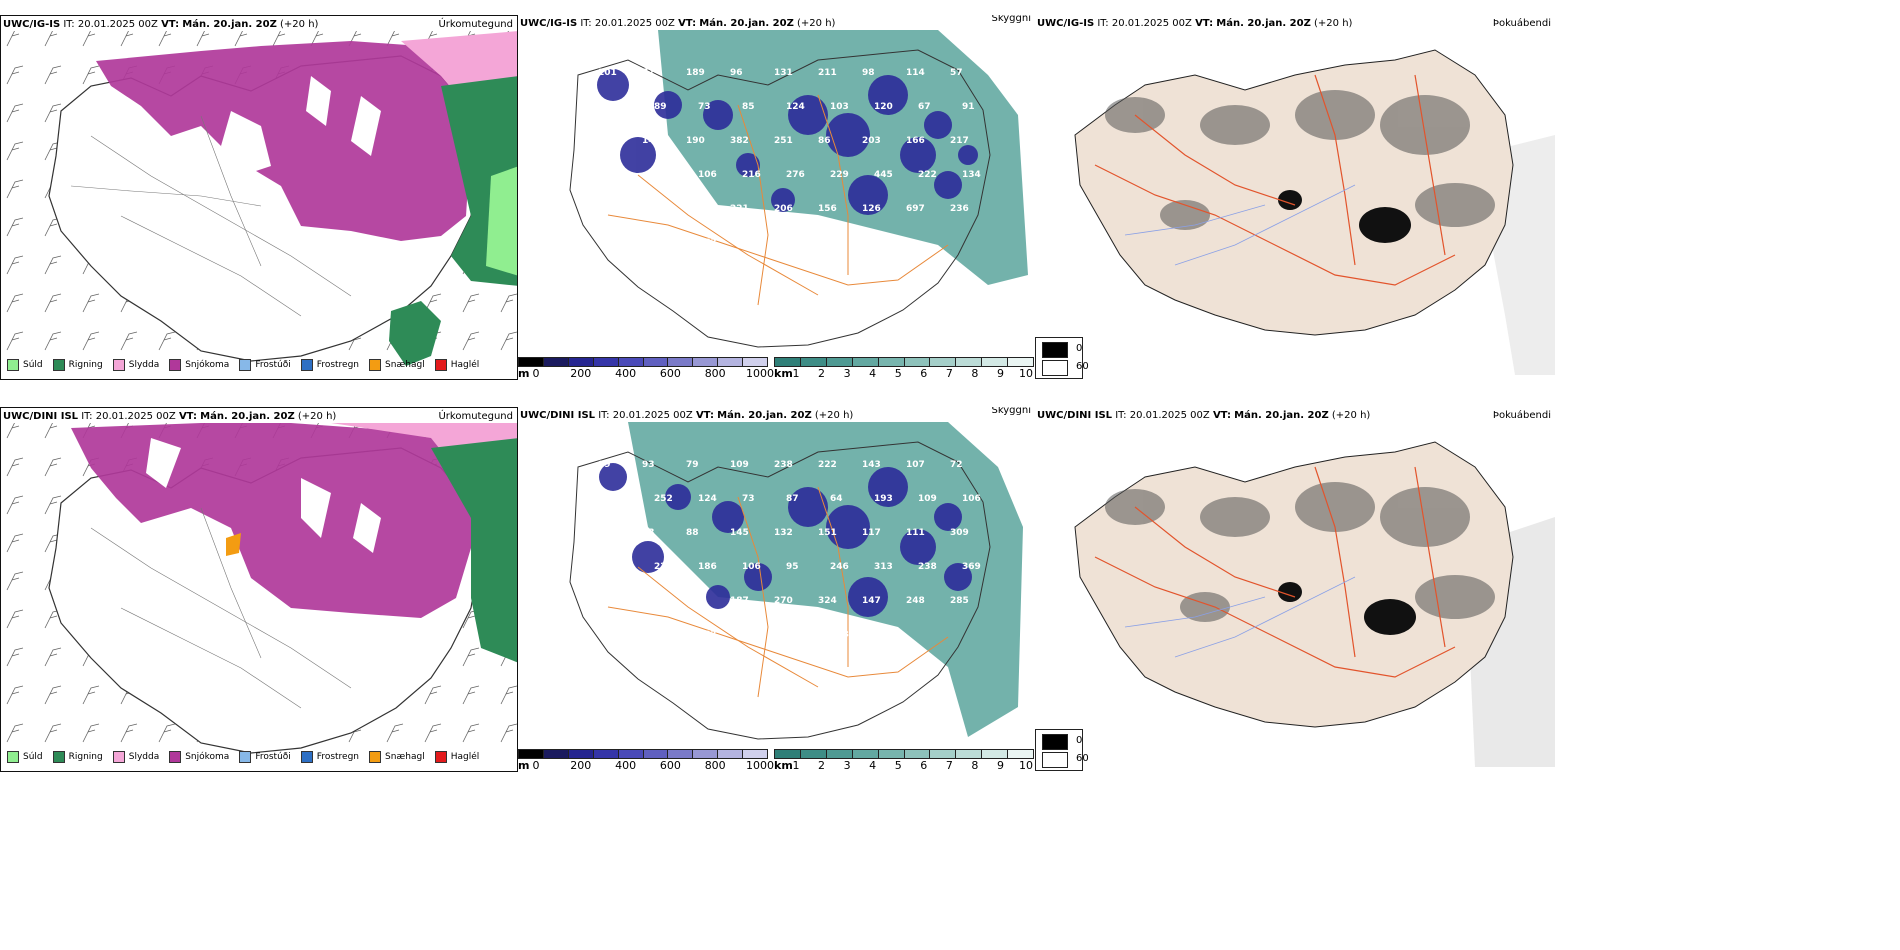 Image resolution: width=1900 pixels, height=950 pixels. Describe the element at coordinates (827, 209) in the screenshot. I see `ceiling-value-label: 156` at that location.